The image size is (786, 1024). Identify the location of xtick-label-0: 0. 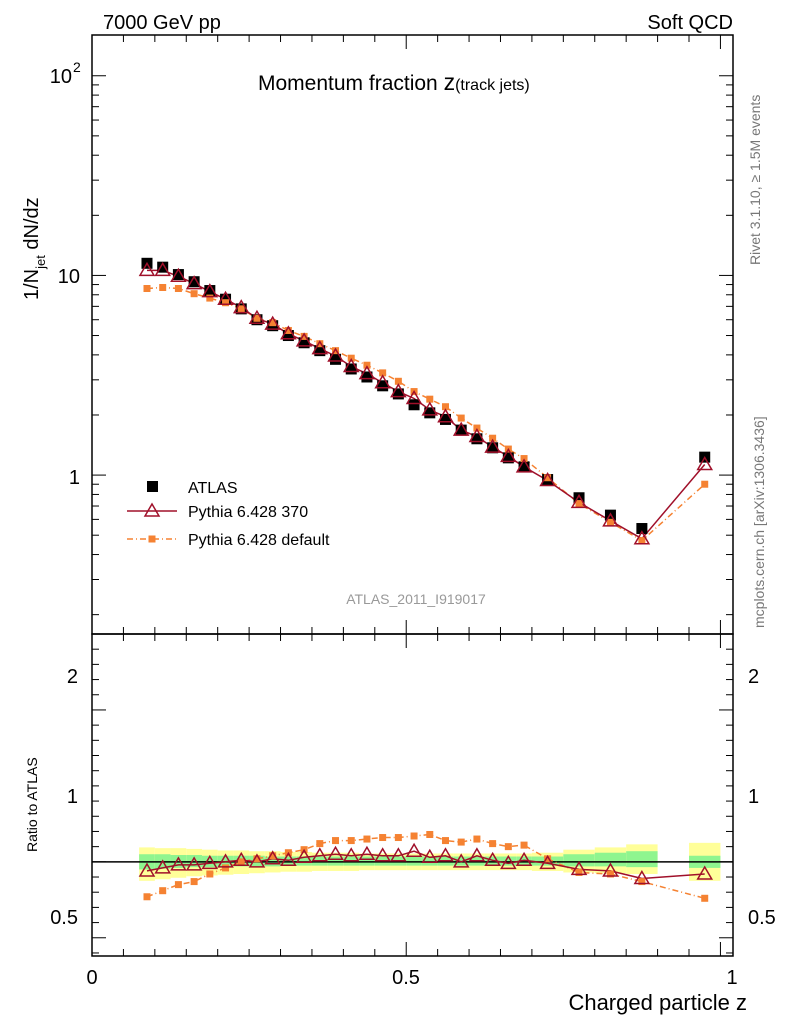
(91, 978).